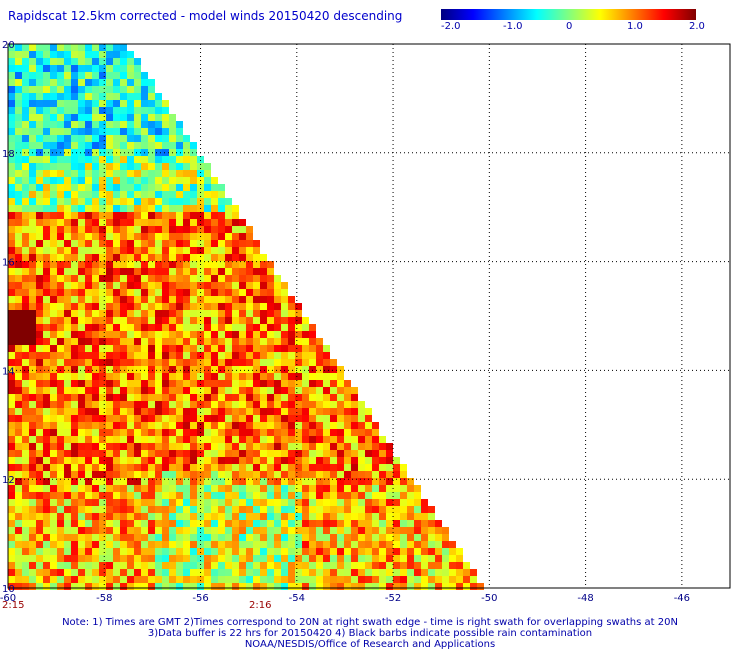 Image resolution: width=740 pixels, height=650 pixels. I want to click on lat-tick-label: 20, so click(8, 45).